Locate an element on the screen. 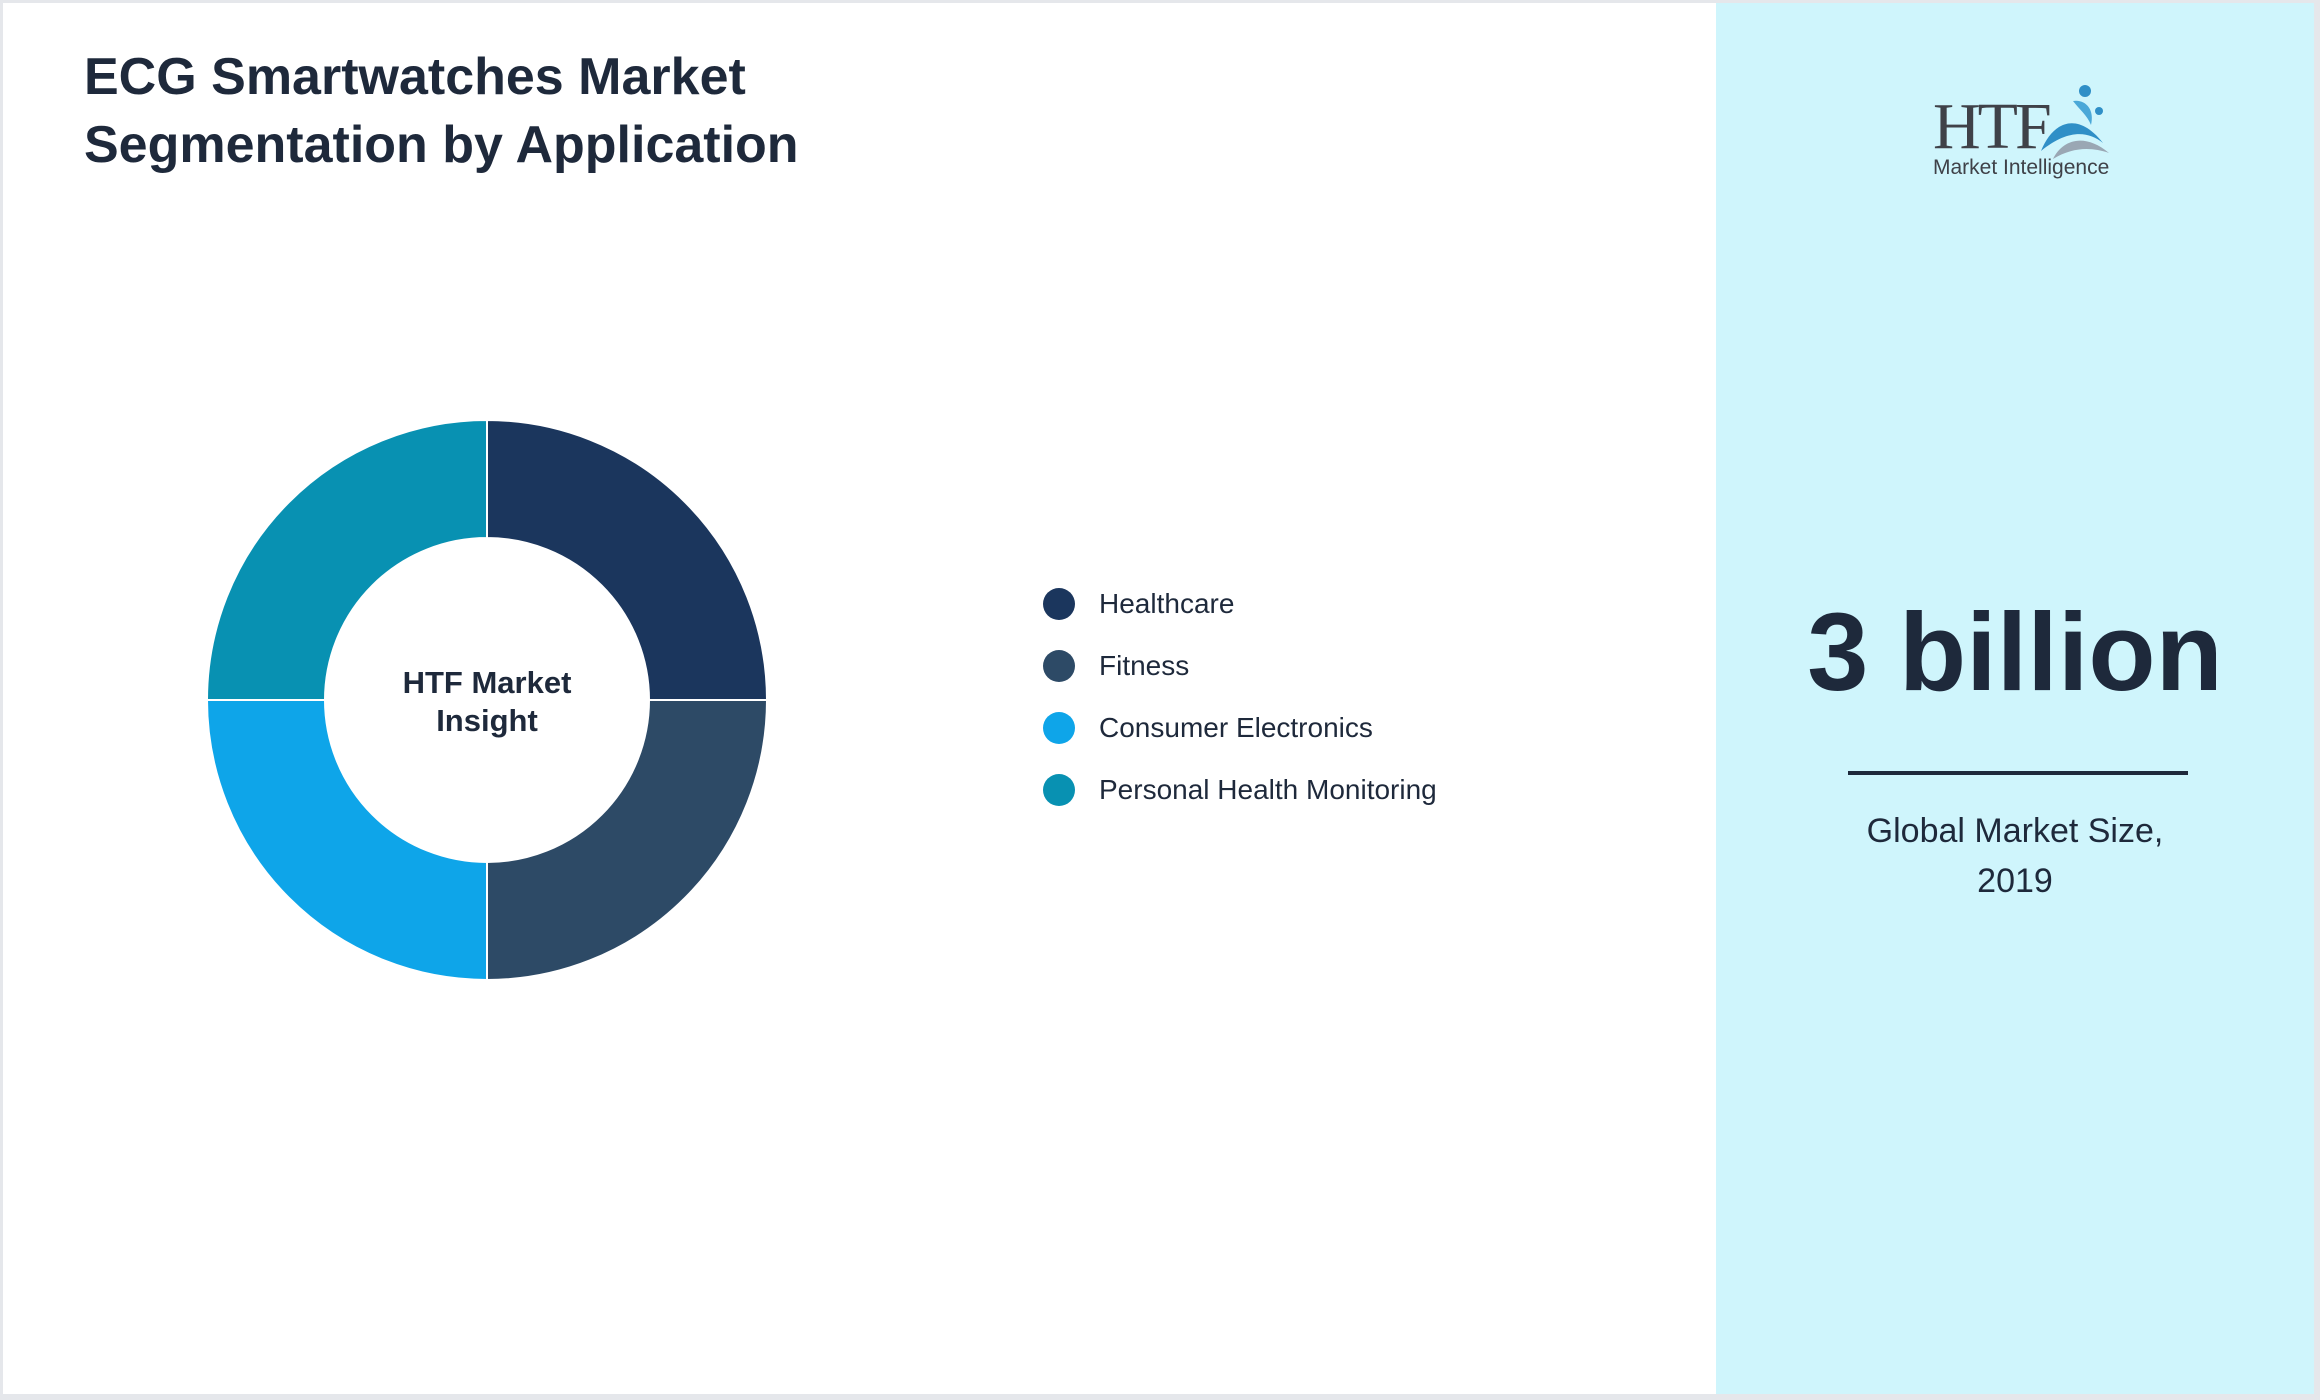  market-size-value: 3 billion is located at coordinates (2015, 652).